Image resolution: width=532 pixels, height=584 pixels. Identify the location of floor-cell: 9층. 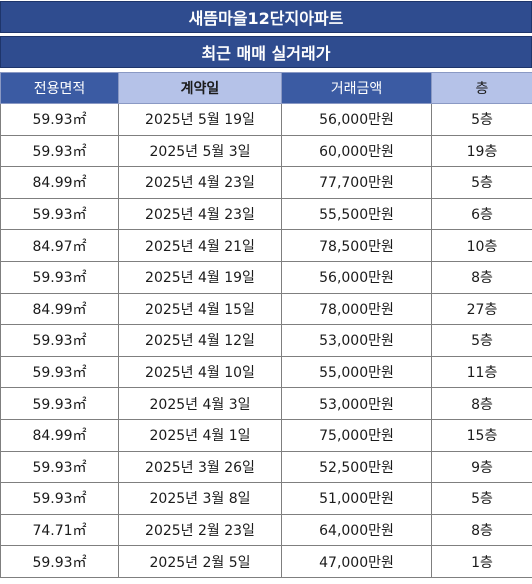
(481, 467).